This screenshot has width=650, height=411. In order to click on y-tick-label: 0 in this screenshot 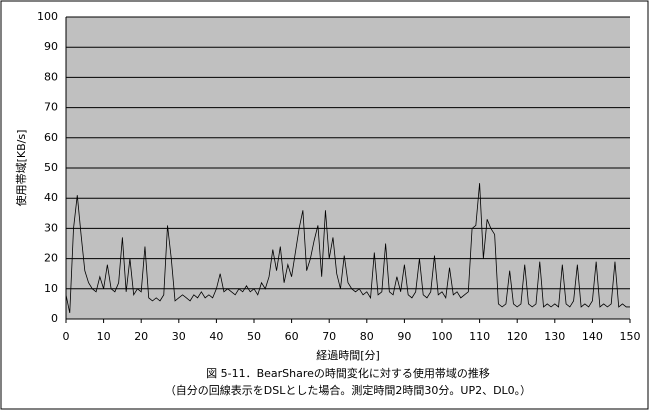, I will do `click(54, 318)`.